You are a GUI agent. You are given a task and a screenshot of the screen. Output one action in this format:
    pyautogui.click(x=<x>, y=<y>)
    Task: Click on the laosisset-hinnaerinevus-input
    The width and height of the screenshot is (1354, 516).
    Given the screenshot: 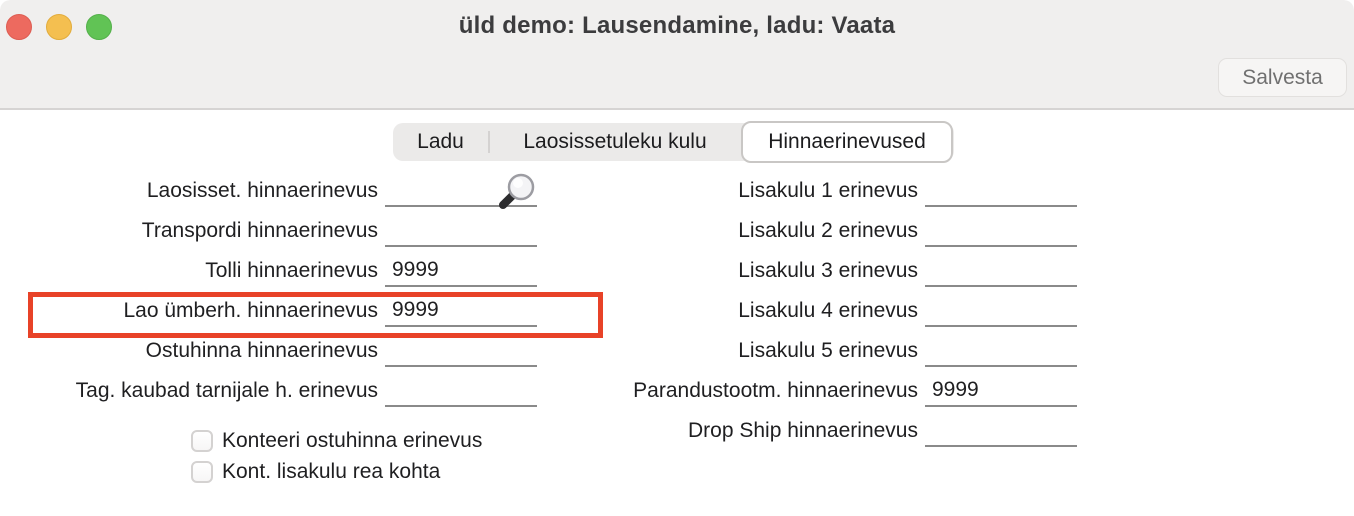 What is the action you would take?
    pyautogui.click(x=461, y=191)
    